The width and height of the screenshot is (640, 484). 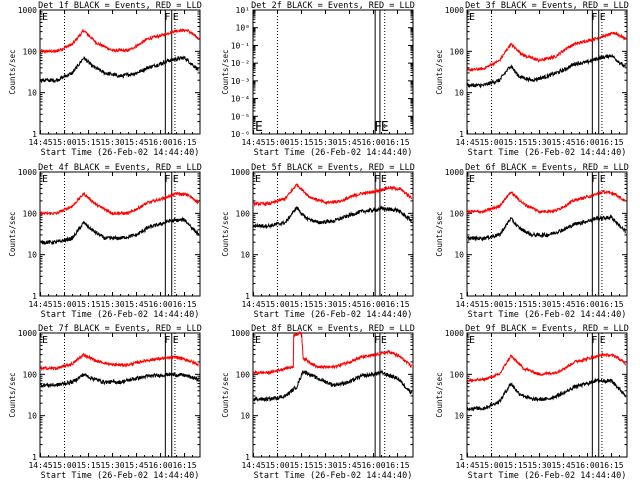 What do you see at coordinates (547, 6) in the screenshot?
I see `panel-title: Det 3f BLACK = Events, RED = LLD` at bounding box center [547, 6].